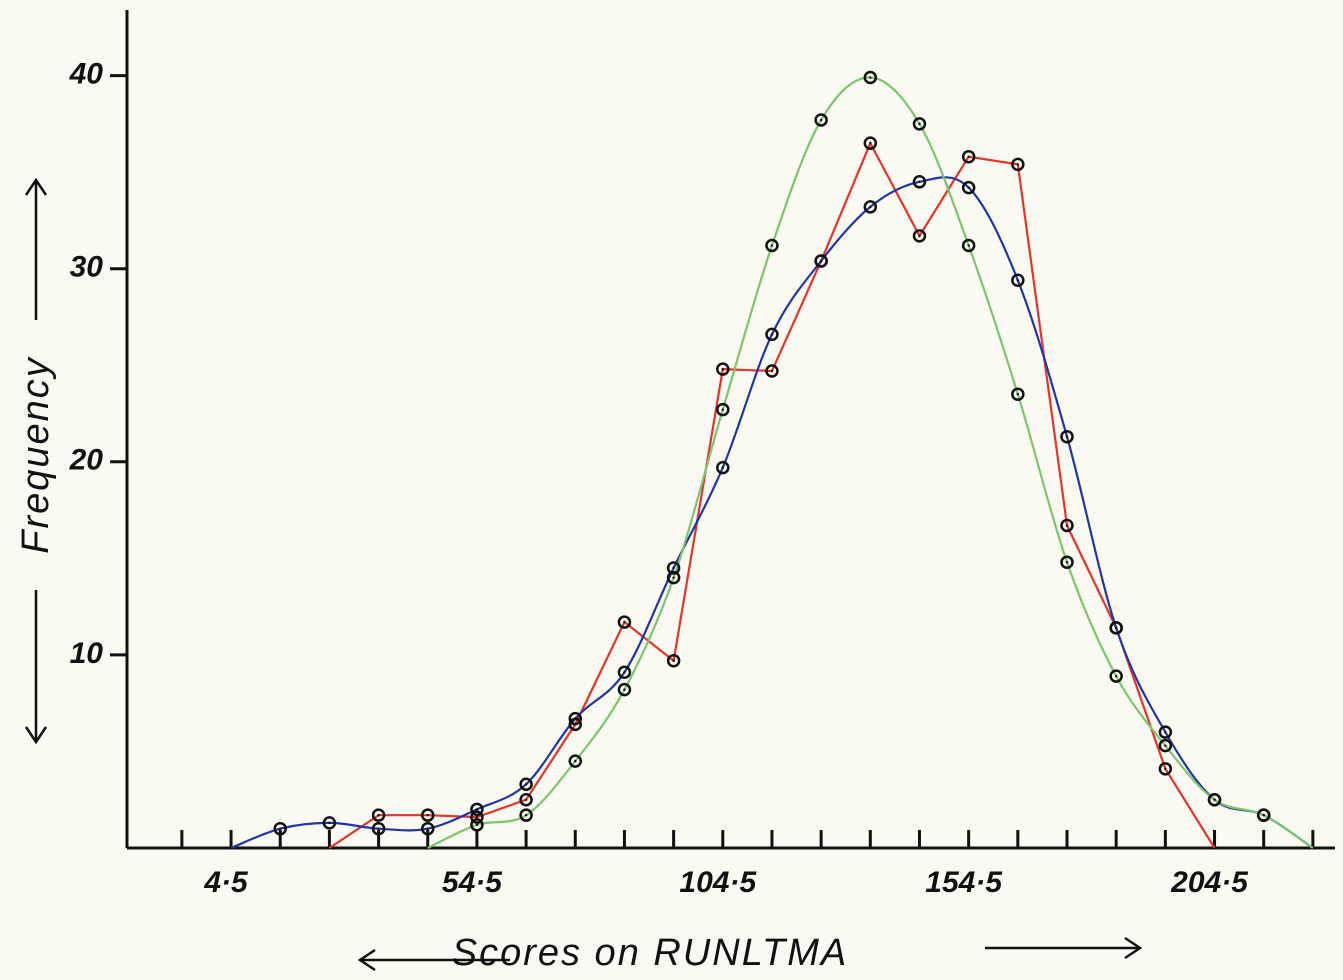 This screenshot has height=980, width=1343. I want to click on y-tick-label: 20, so click(86, 460).